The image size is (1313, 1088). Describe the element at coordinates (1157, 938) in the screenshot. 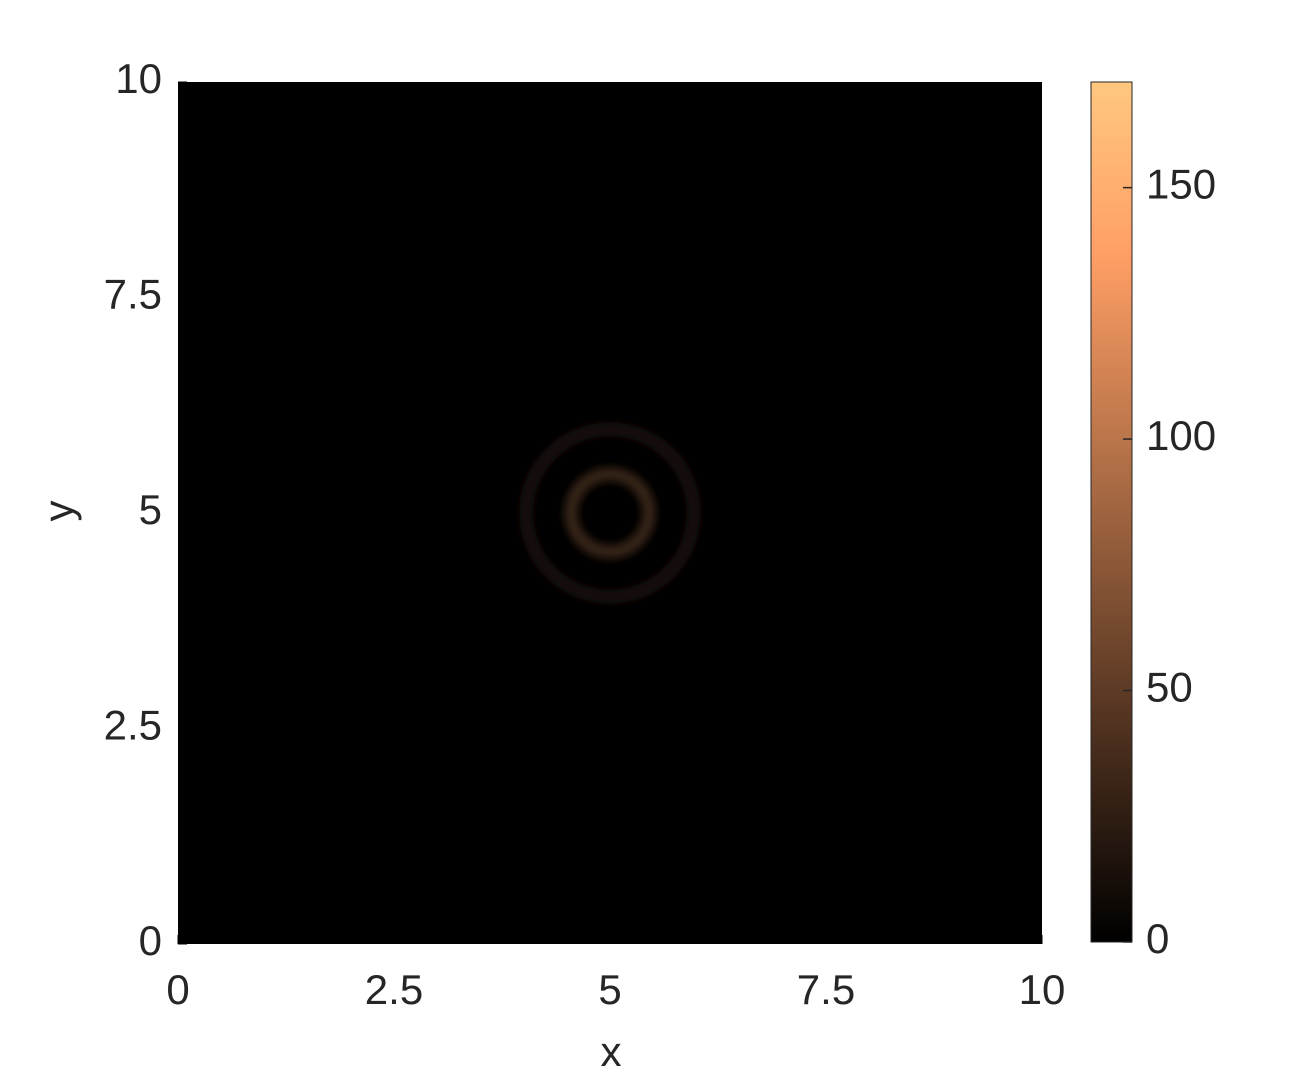

I see `colorbar-tick-label: 0` at that location.